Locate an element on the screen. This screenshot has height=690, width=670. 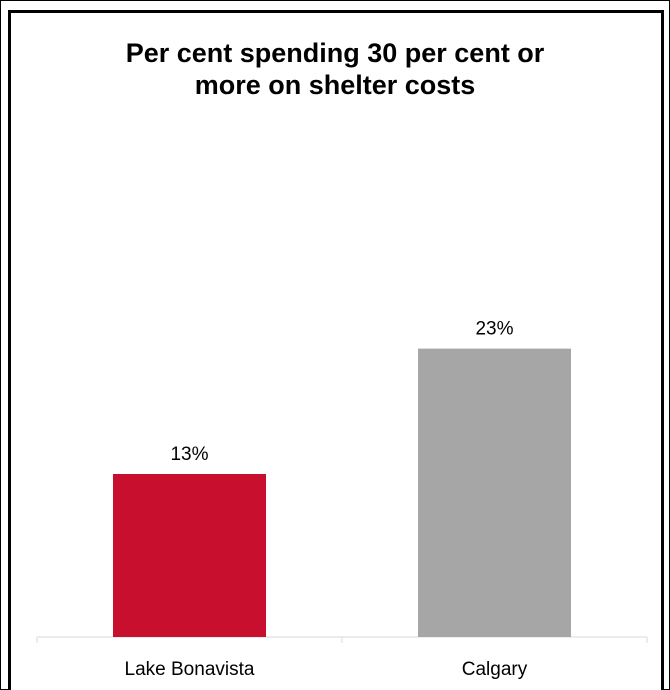
bar-calgary is located at coordinates (494, 492).